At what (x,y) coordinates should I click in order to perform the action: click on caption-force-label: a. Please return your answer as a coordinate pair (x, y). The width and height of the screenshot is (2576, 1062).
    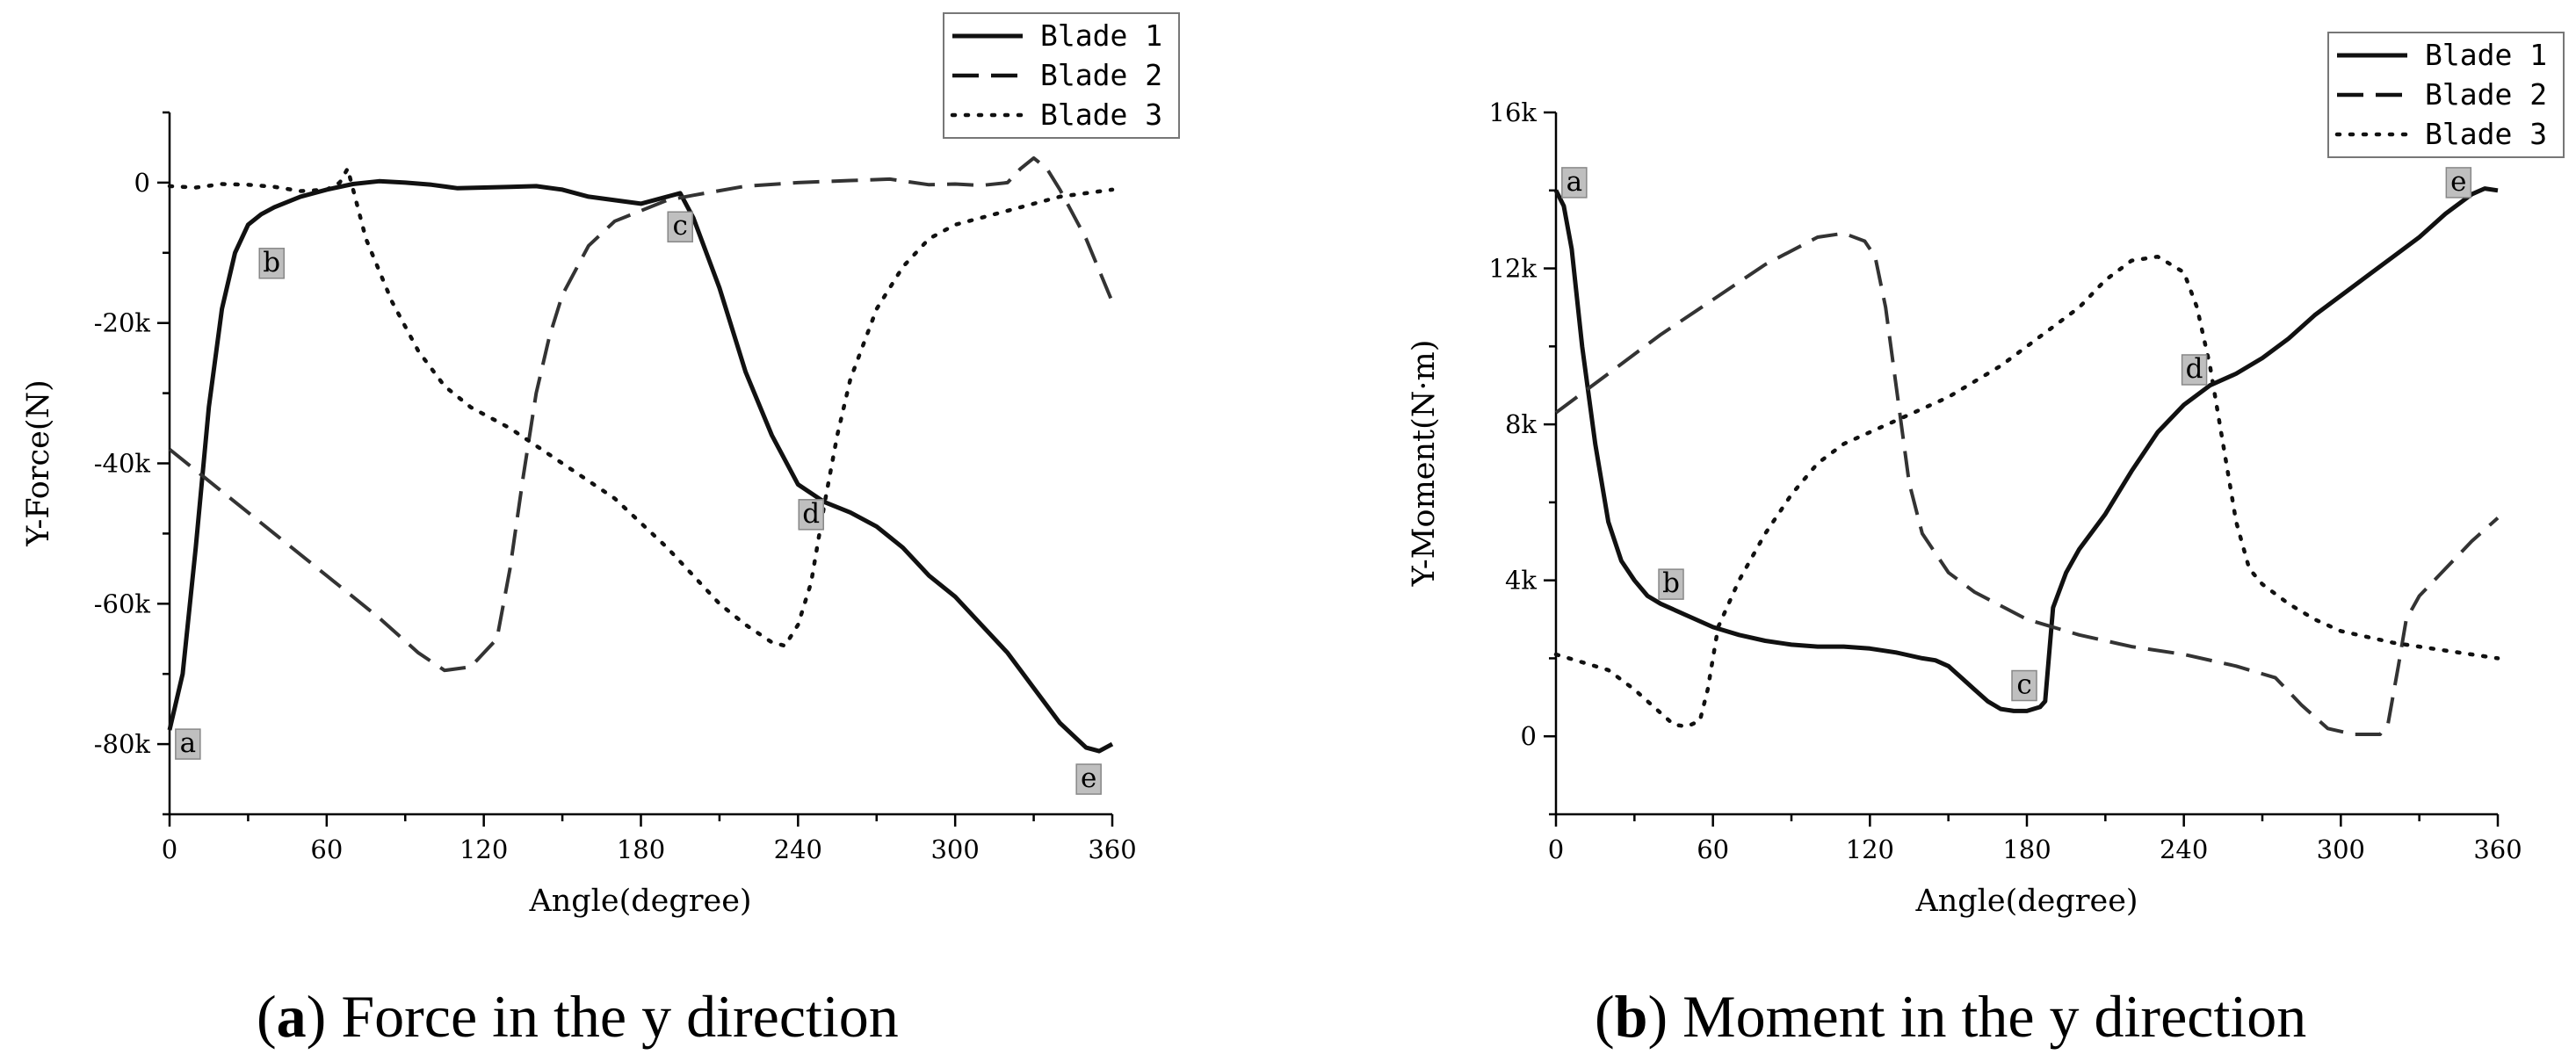
    Looking at the image, I should click on (291, 1016).